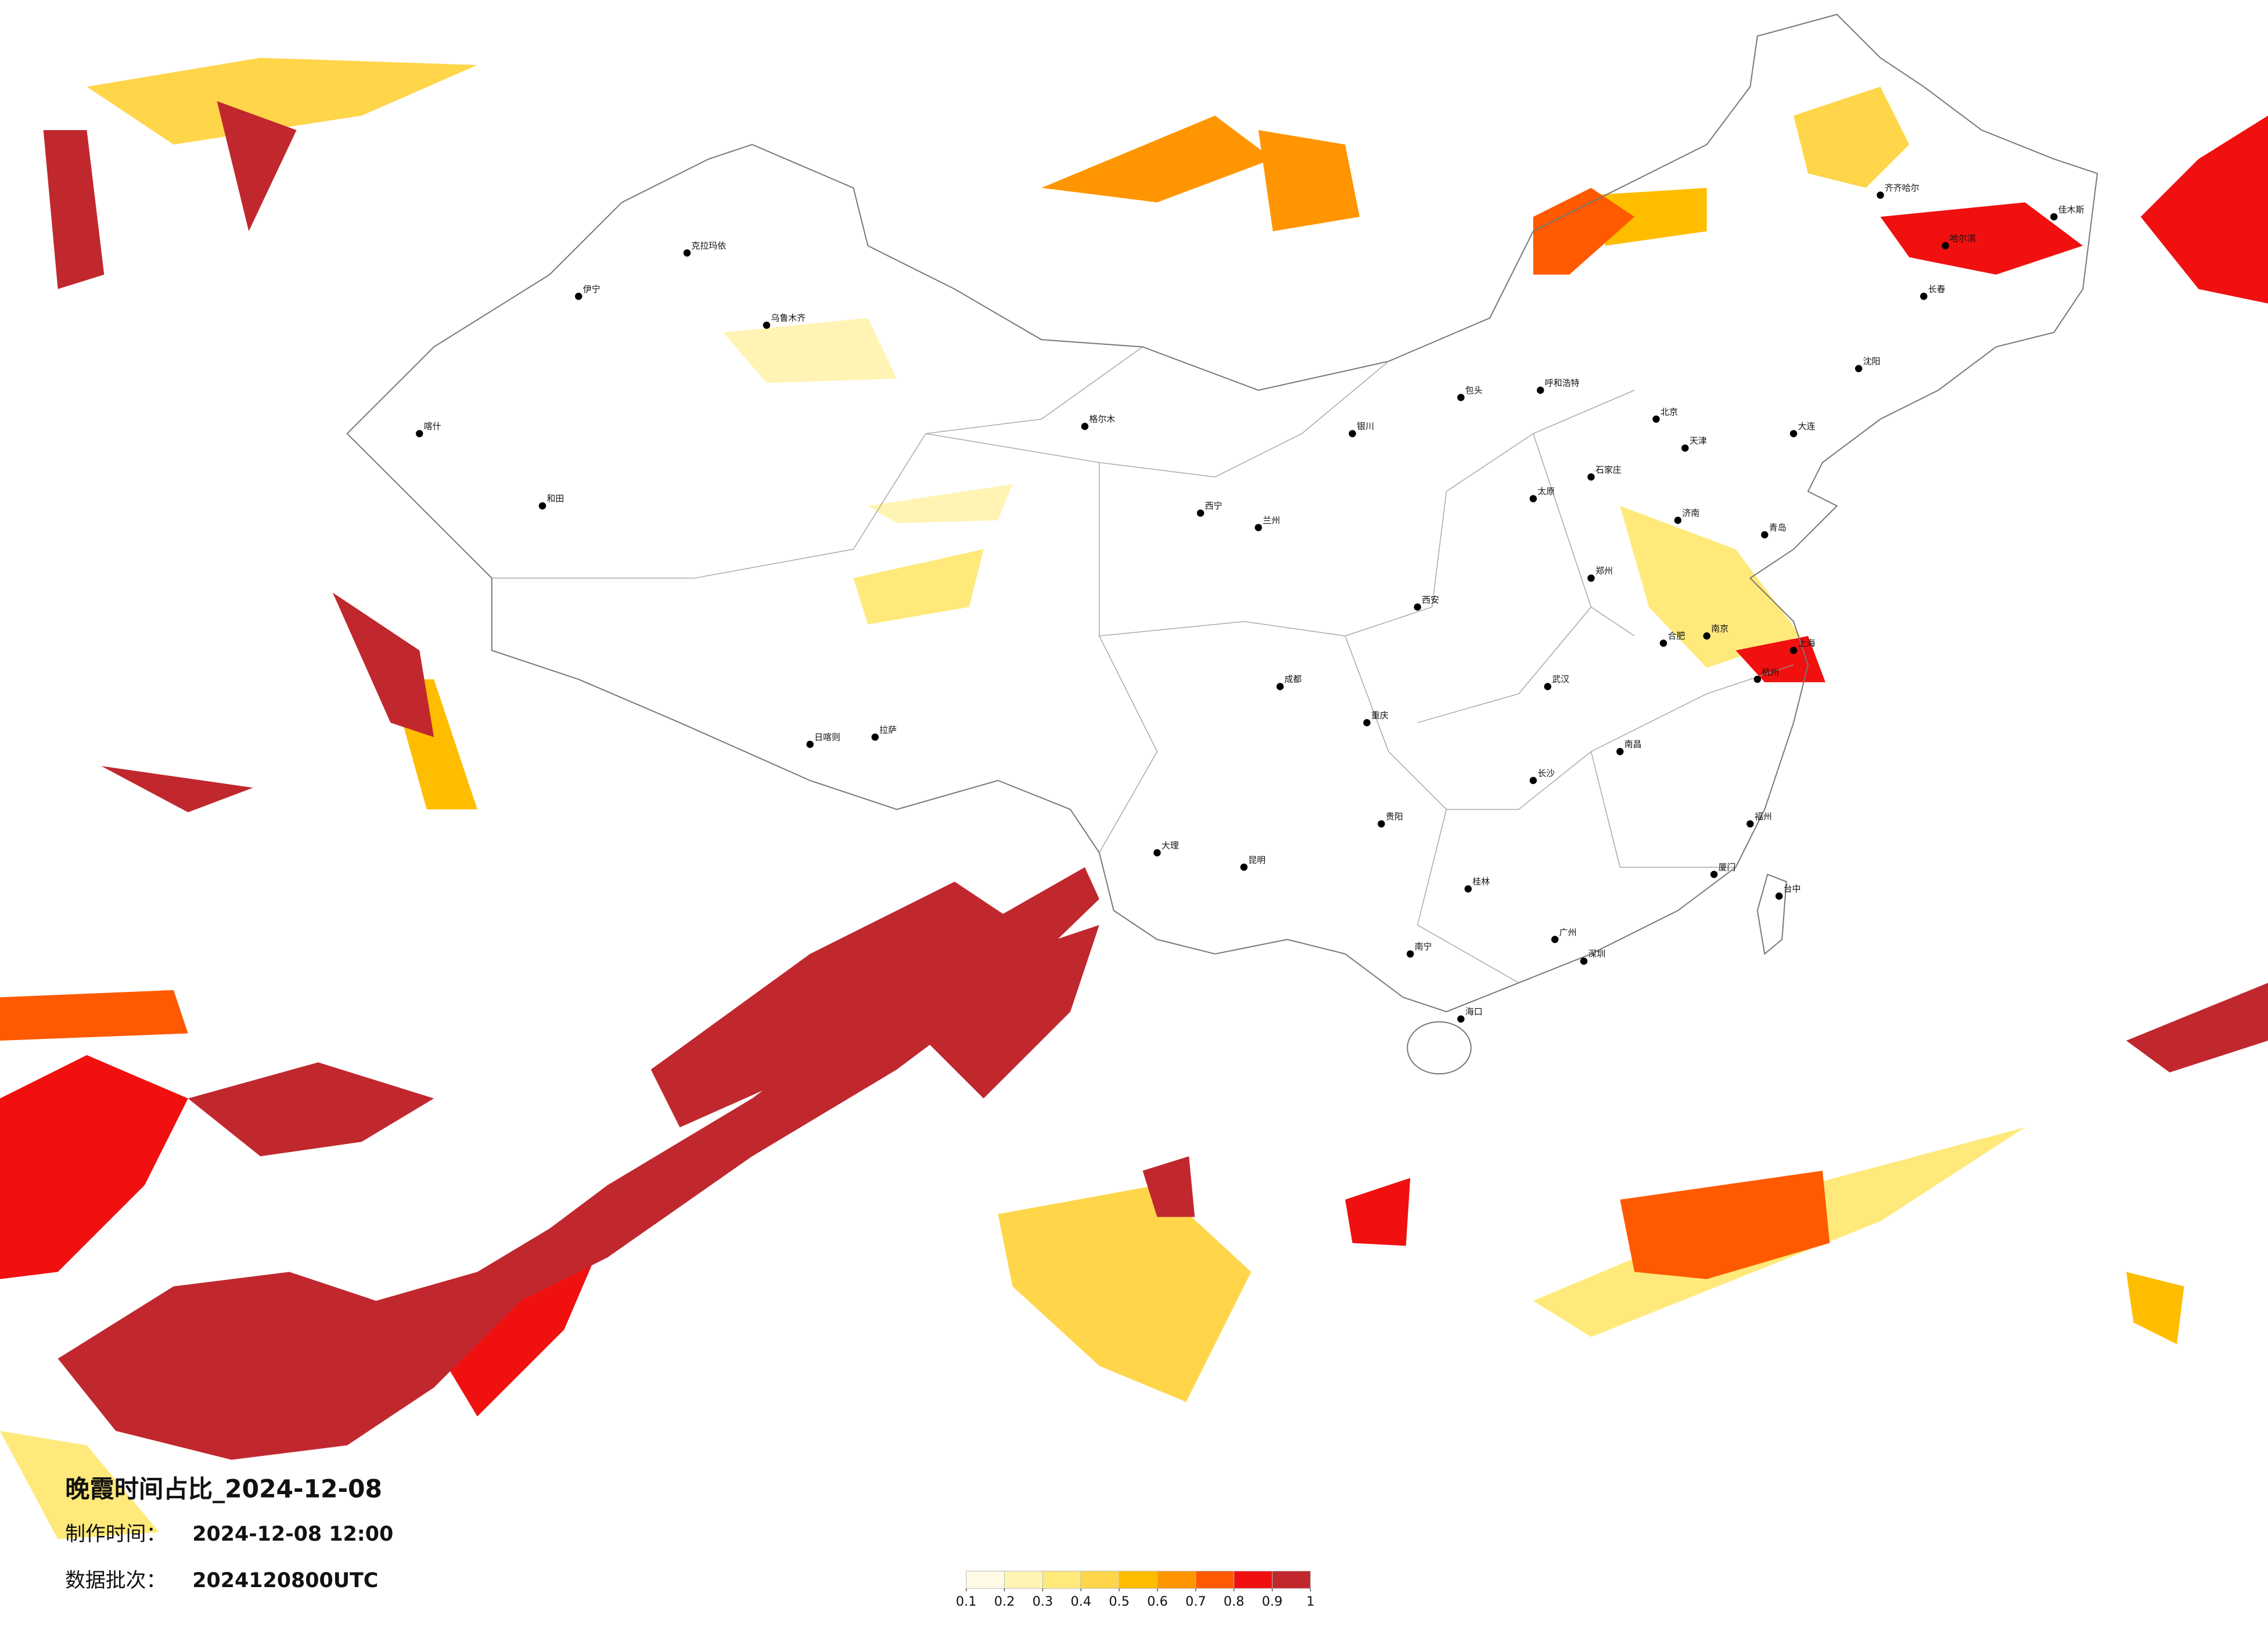  What do you see at coordinates (1698, 441) in the screenshot?
I see `city-label: 天津` at bounding box center [1698, 441].